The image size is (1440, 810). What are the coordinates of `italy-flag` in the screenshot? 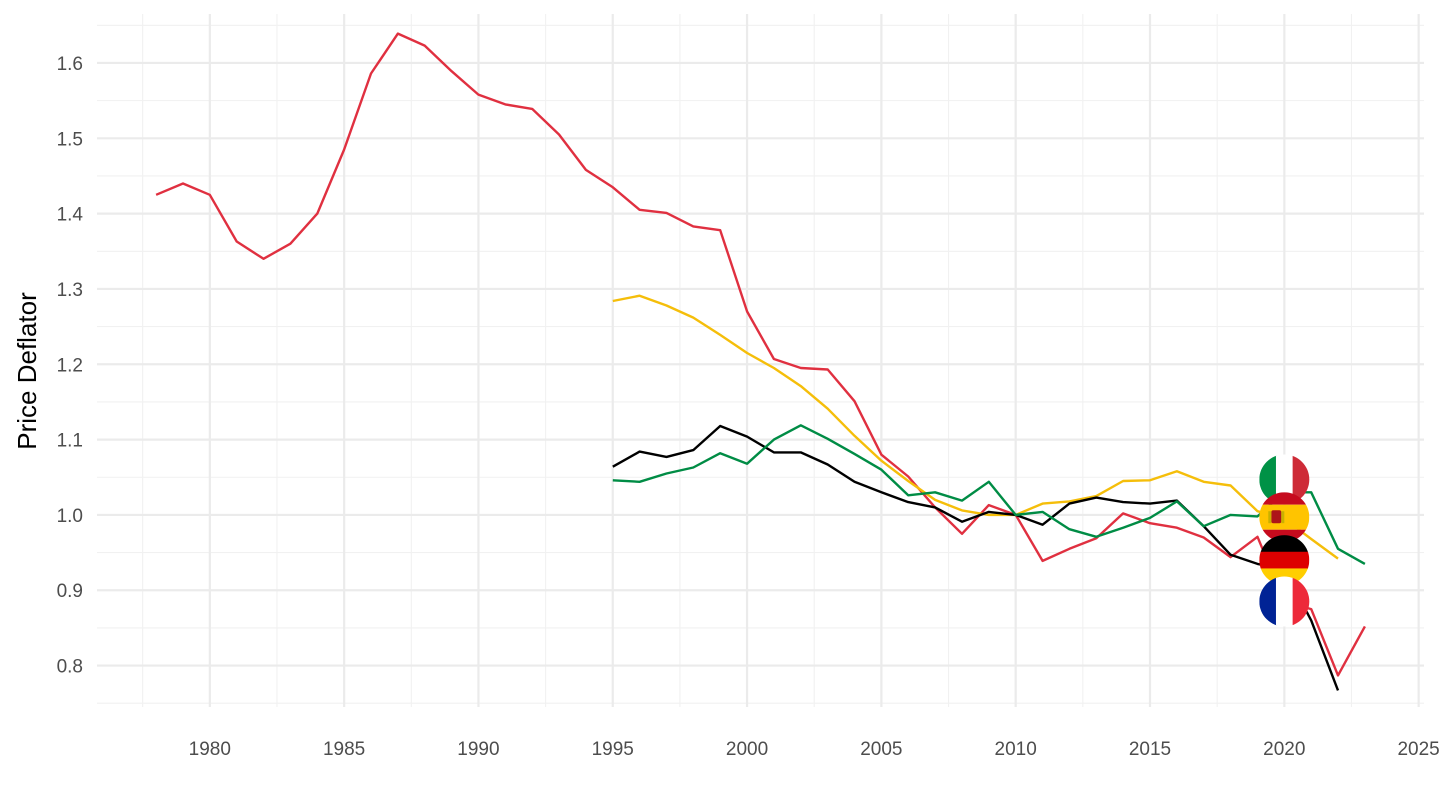 It's located at (1284, 479).